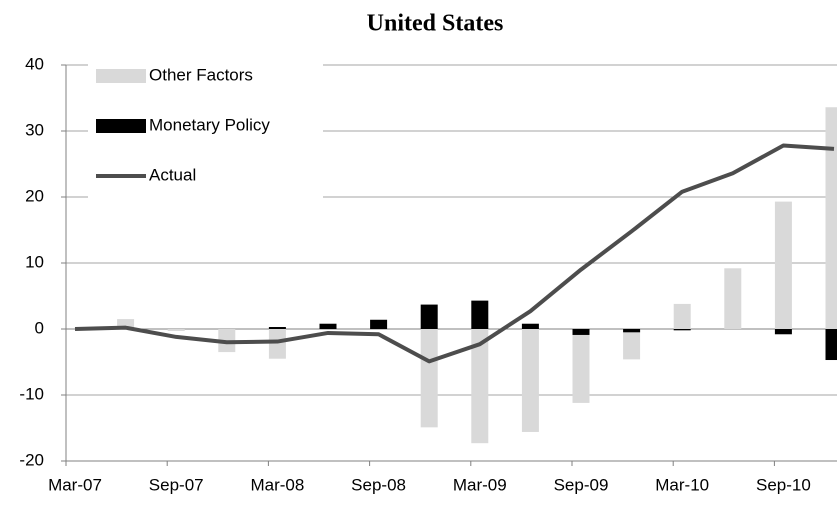  I want to click on x-tick-label: Mar-09, so click(480, 484).